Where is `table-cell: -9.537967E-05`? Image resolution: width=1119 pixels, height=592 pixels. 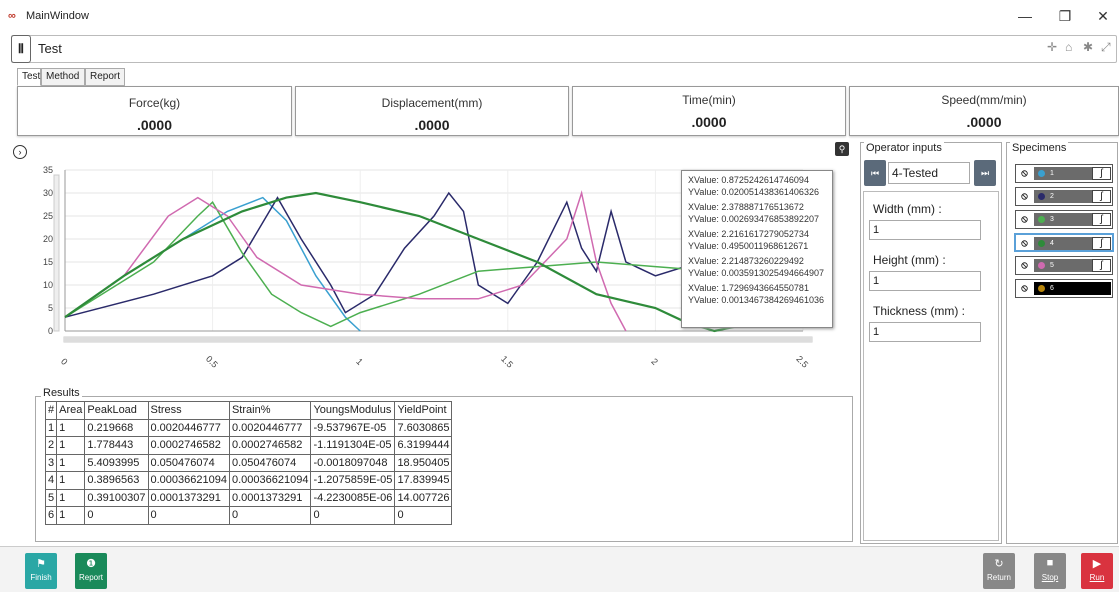
table-cell: -9.537967E-05 is located at coordinates (353, 427).